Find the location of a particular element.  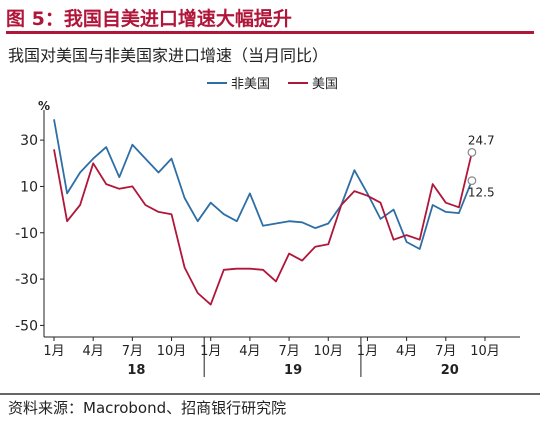

figure-title-text: 图 5：我国自美进口增速大幅提升 is located at coordinates (149, 19).